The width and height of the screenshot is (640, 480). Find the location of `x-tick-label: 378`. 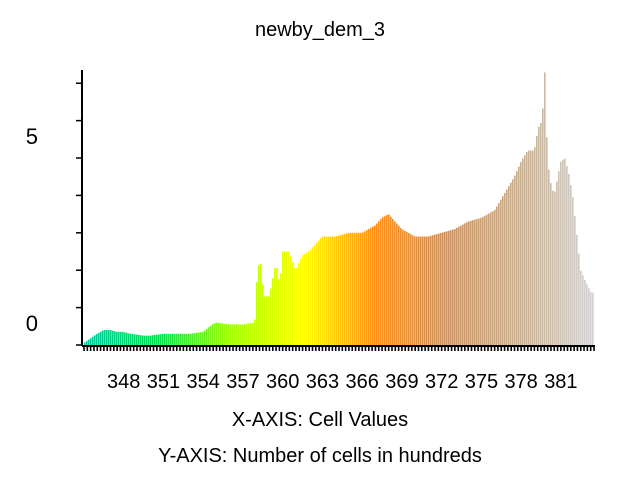

x-tick-label: 378 is located at coordinates (520, 382).